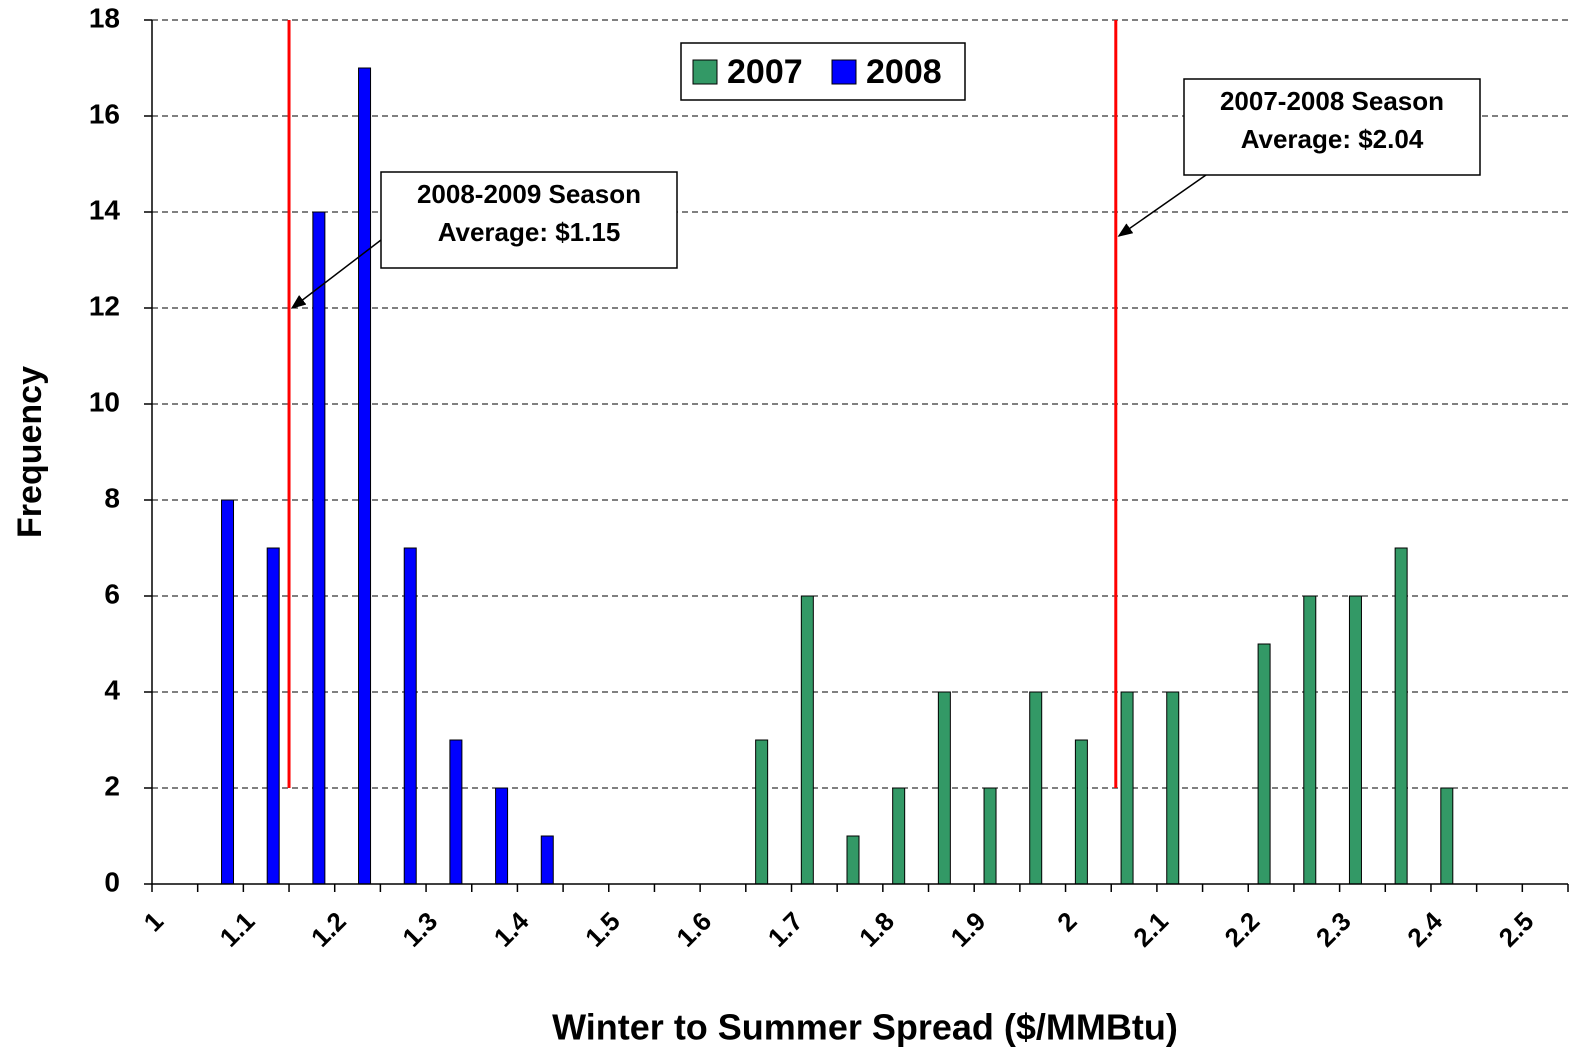 This screenshot has height=1063, width=1581. I want to click on y-tick-label: 12, so click(104, 305).